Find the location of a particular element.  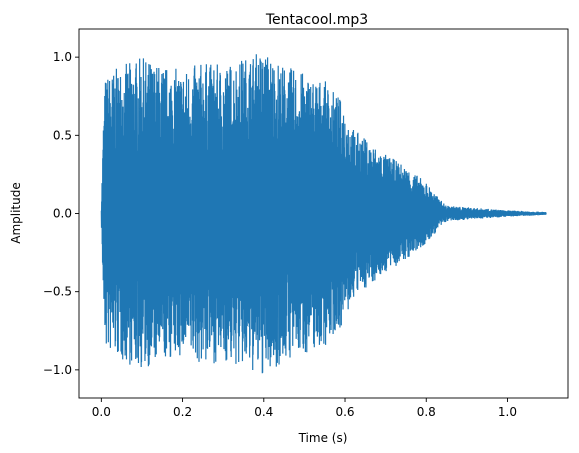

y-tick-label: 0.5 is located at coordinates (62, 135).